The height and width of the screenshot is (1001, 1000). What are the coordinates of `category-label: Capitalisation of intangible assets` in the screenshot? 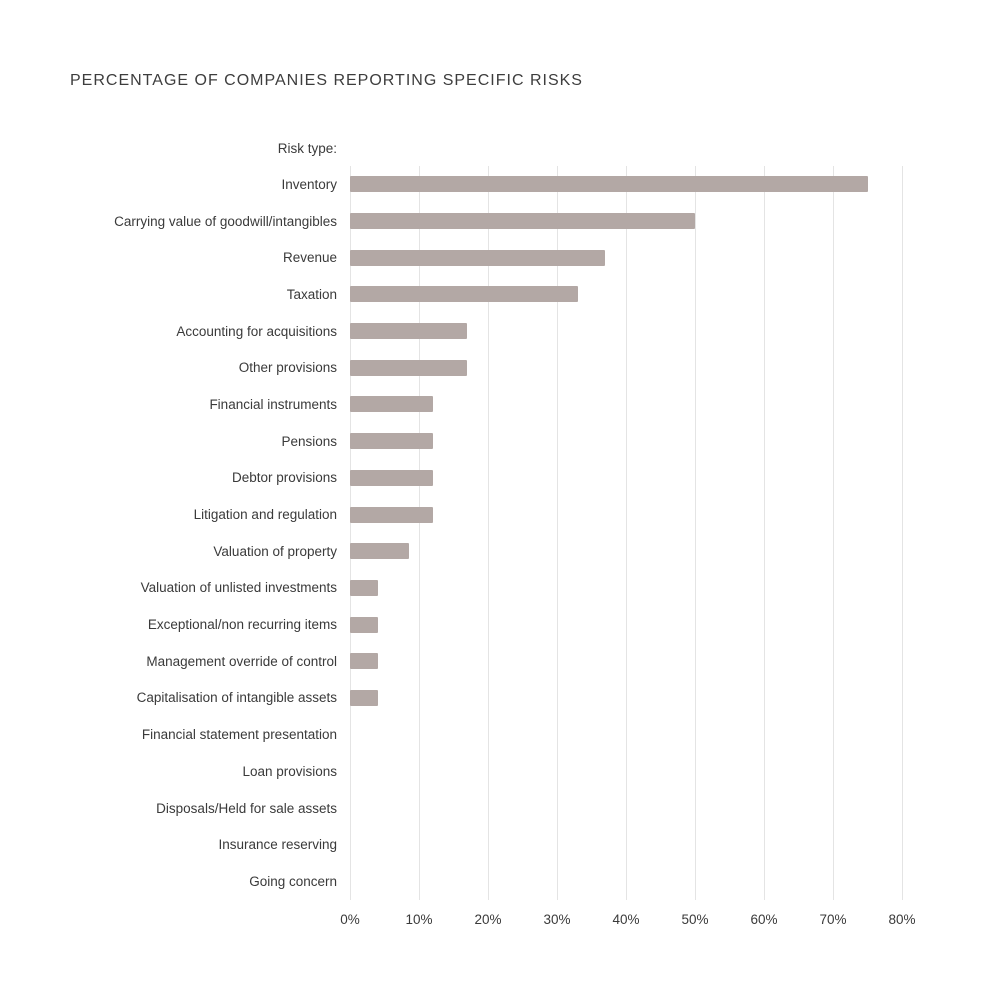 It's located at (236, 698).